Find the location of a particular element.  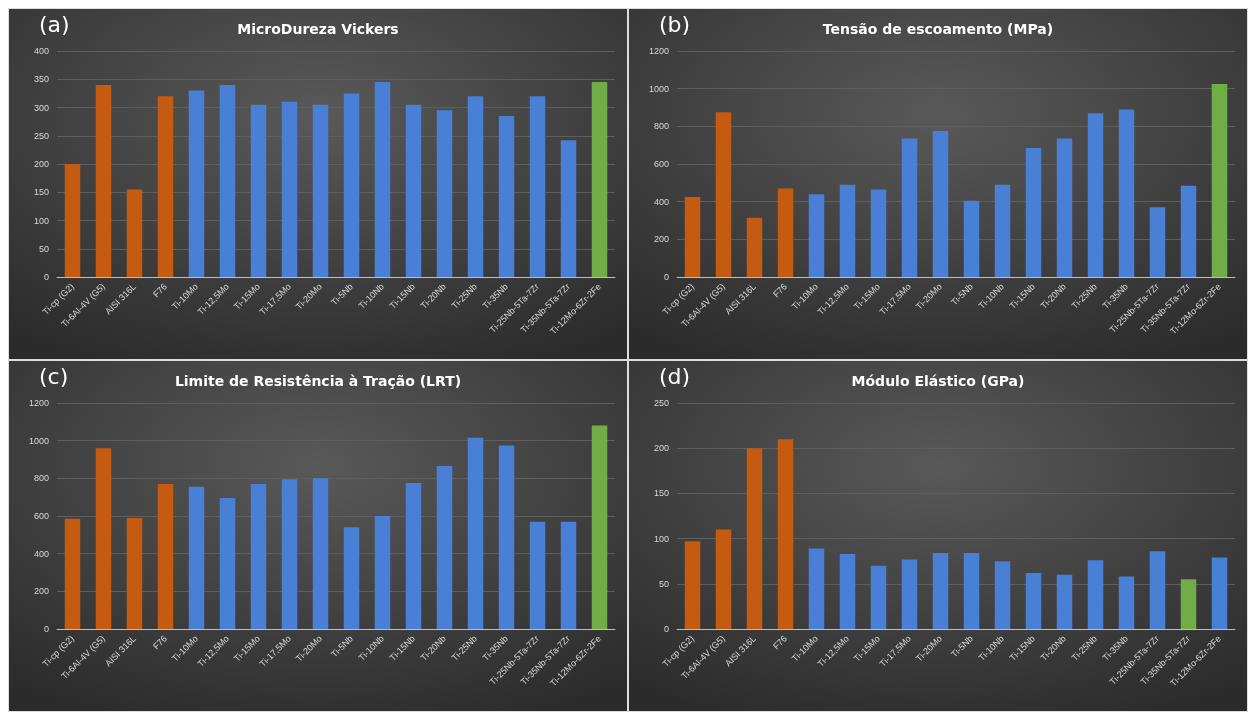

chart-title: Módulo Elástico (GPa) is located at coordinates (938, 381).